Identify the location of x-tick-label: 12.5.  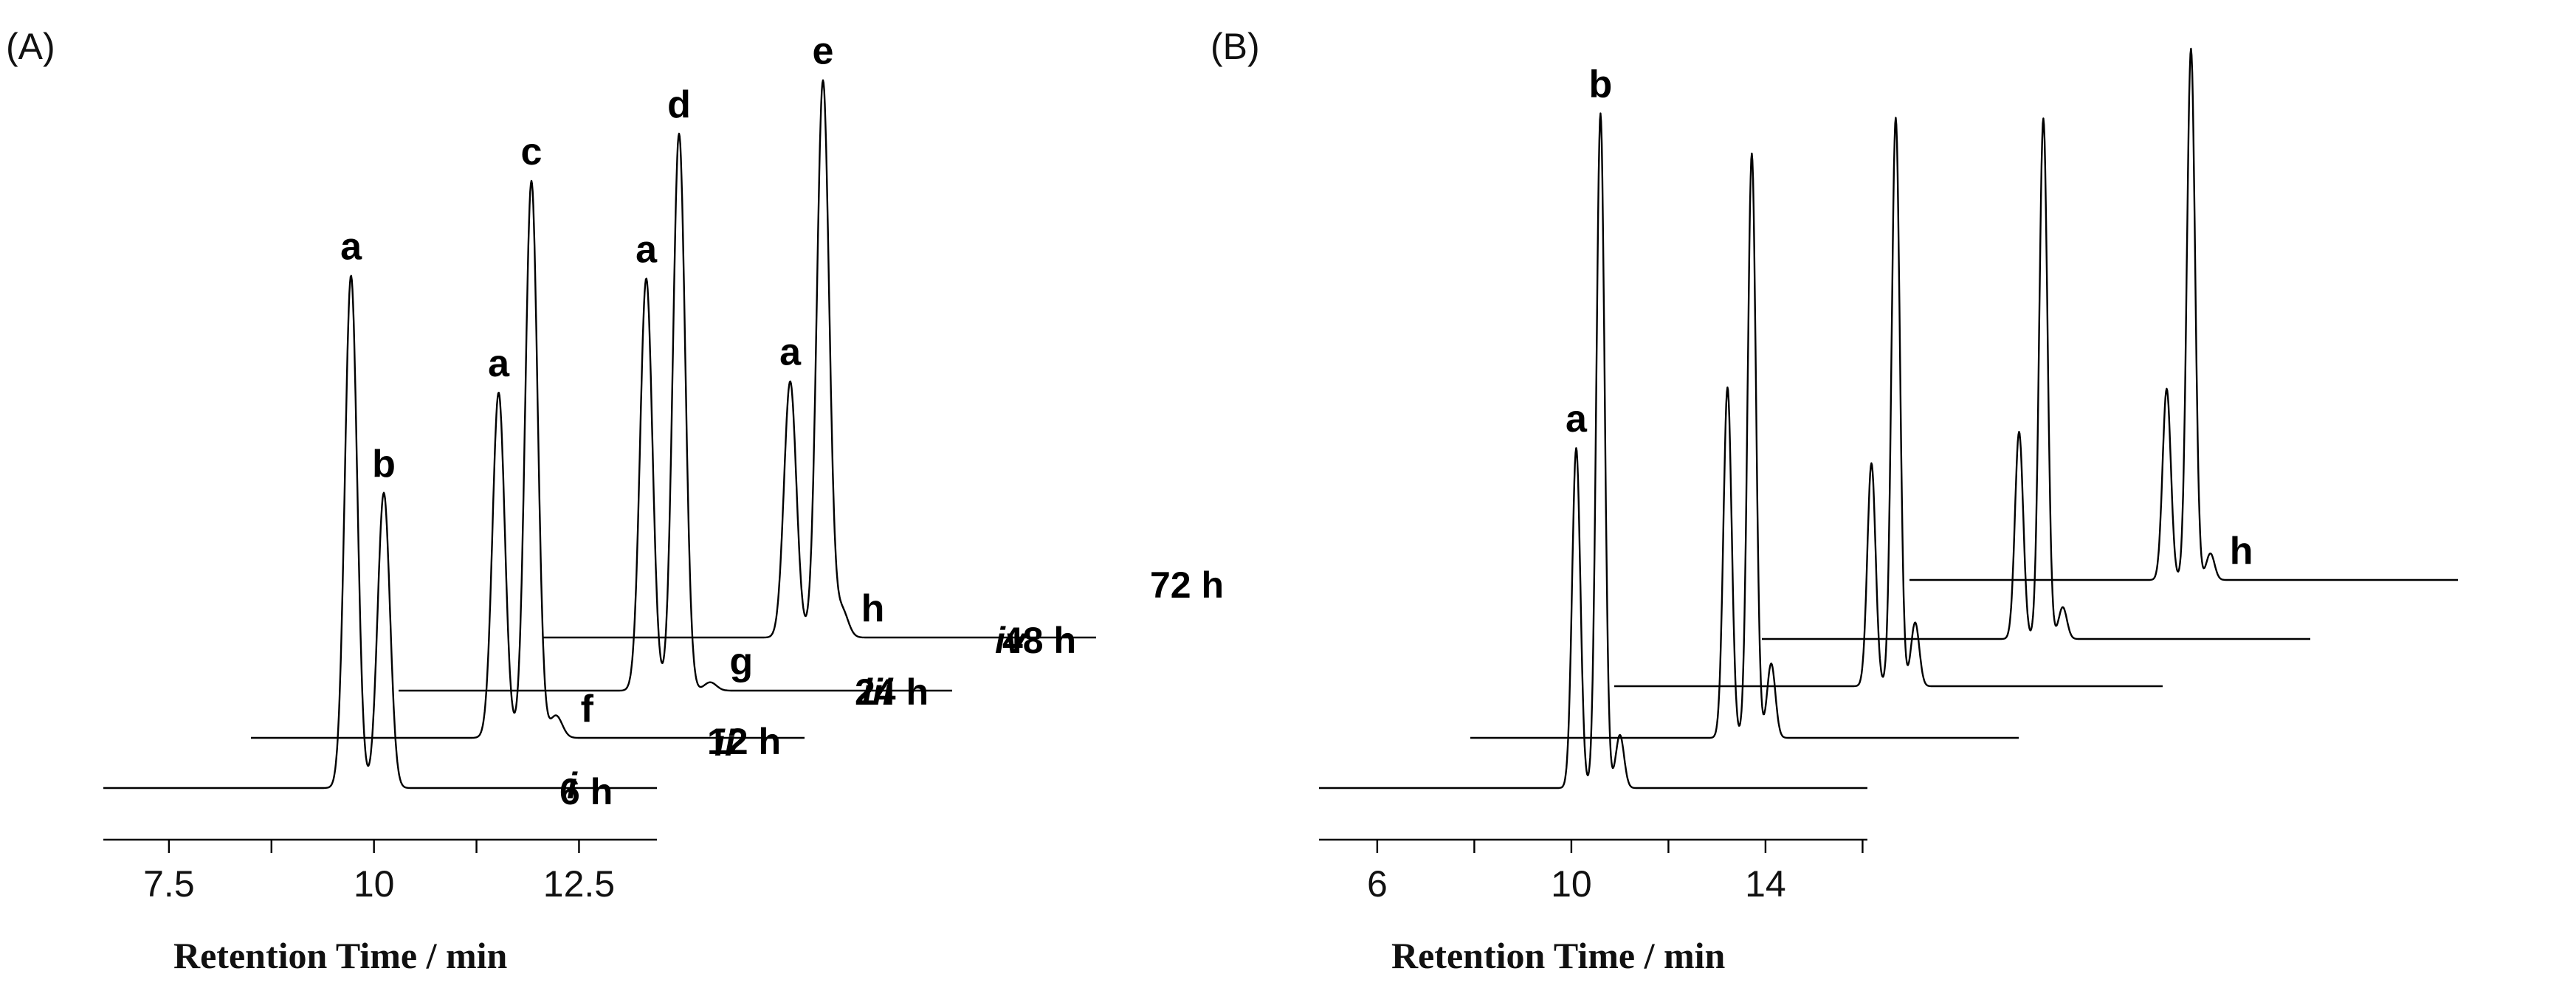
(579, 884).